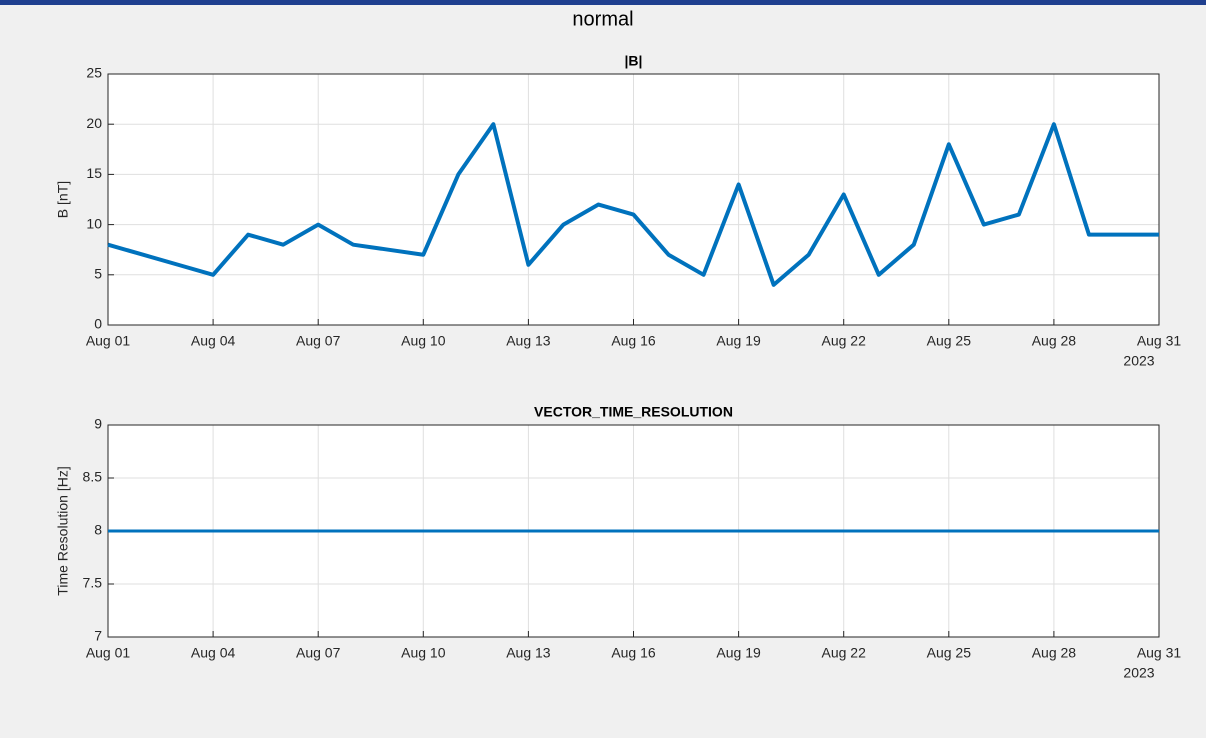  What do you see at coordinates (98, 424) in the screenshot?
I see `y-tick-label: 9` at bounding box center [98, 424].